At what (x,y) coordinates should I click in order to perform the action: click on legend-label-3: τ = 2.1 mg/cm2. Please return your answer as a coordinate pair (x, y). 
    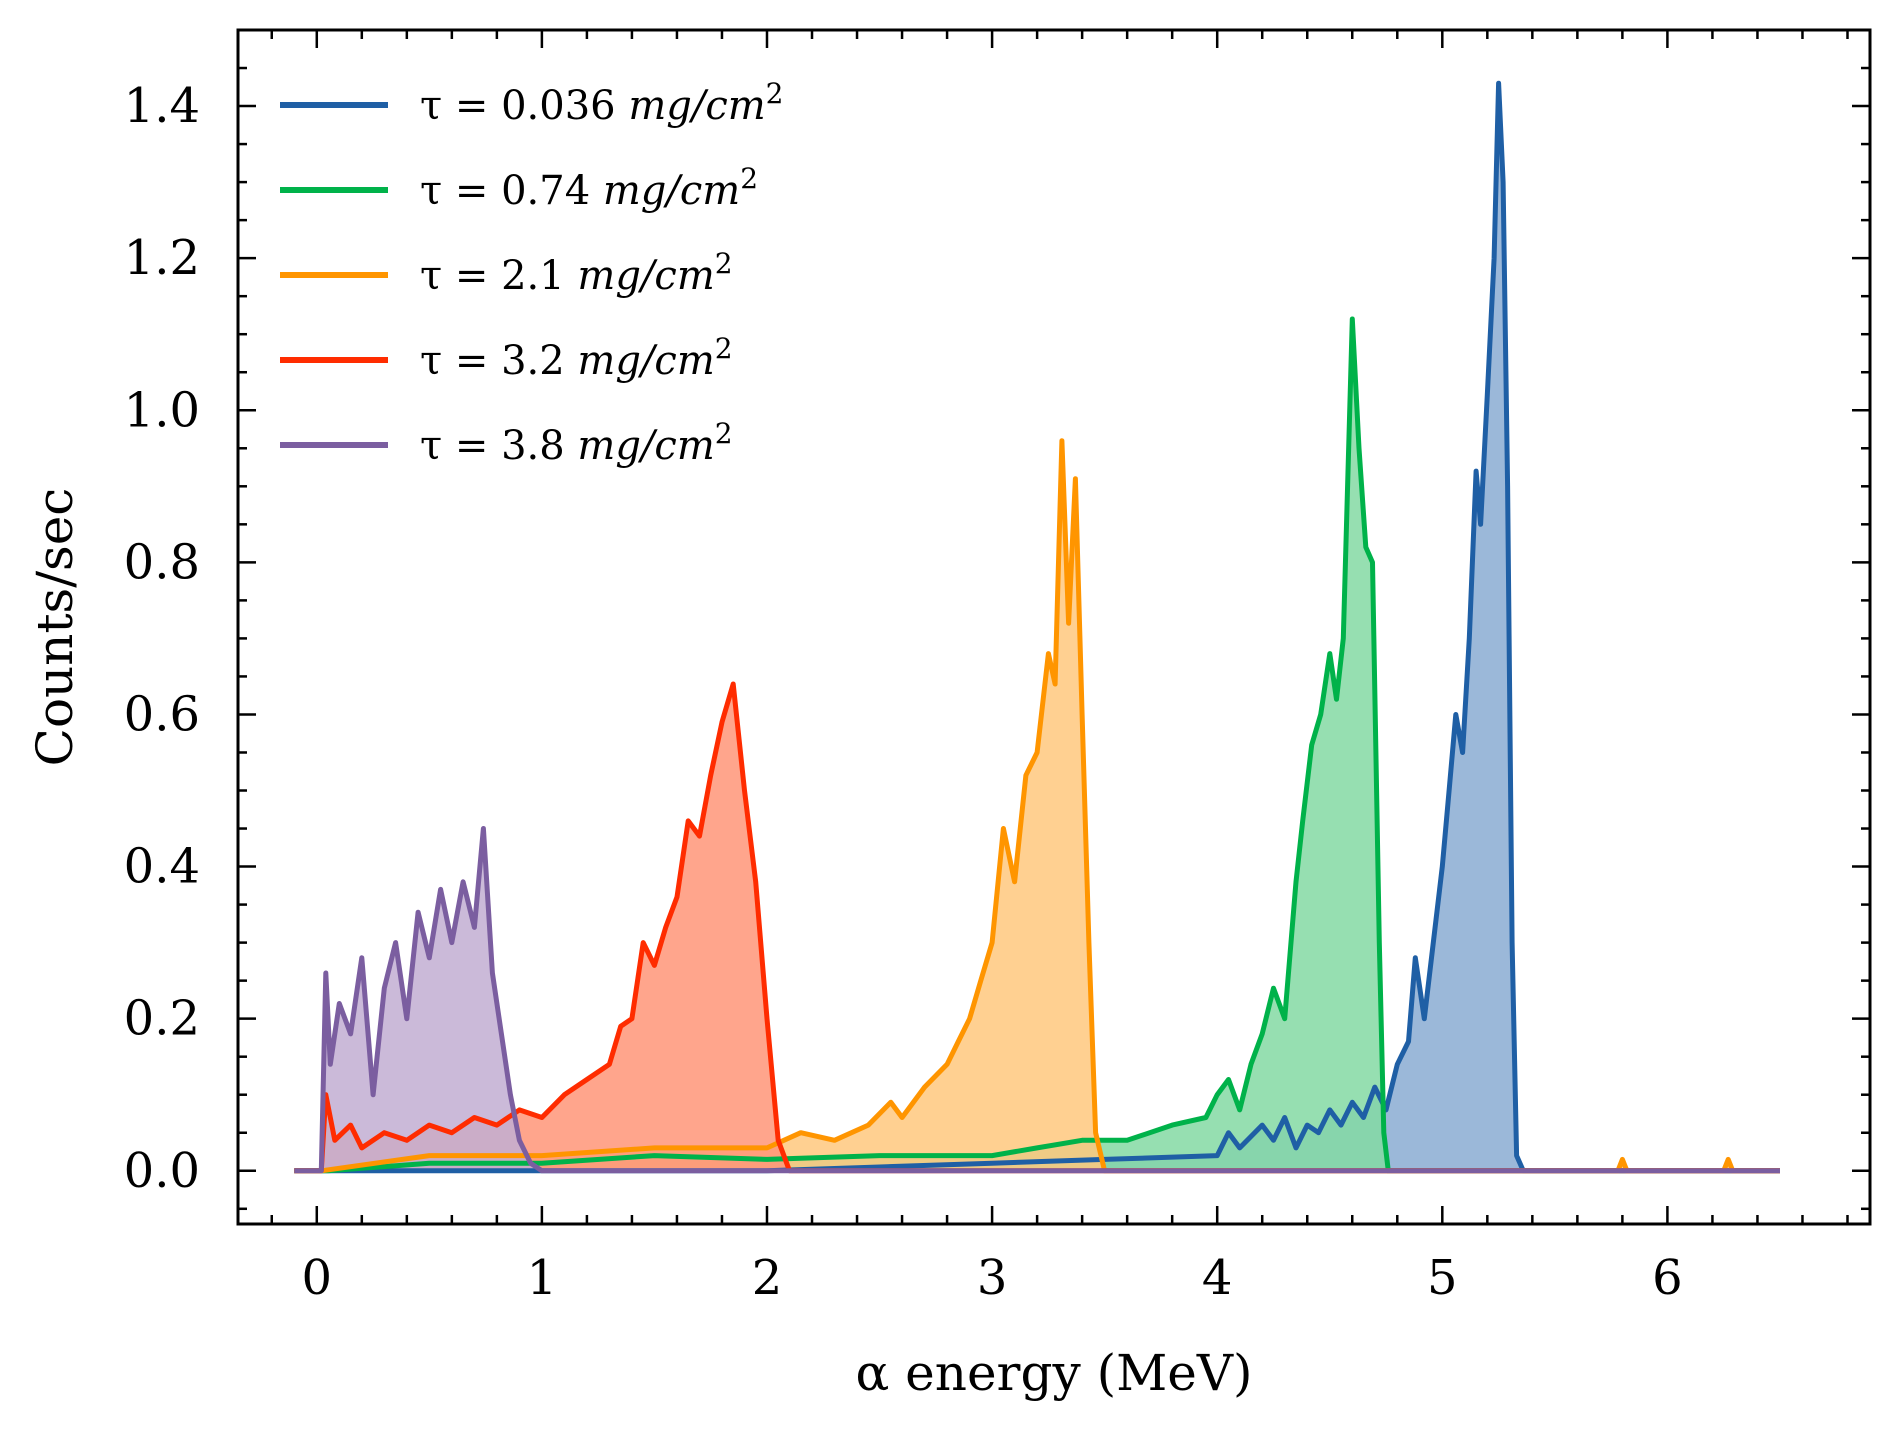
    Looking at the image, I should click on (576, 273).